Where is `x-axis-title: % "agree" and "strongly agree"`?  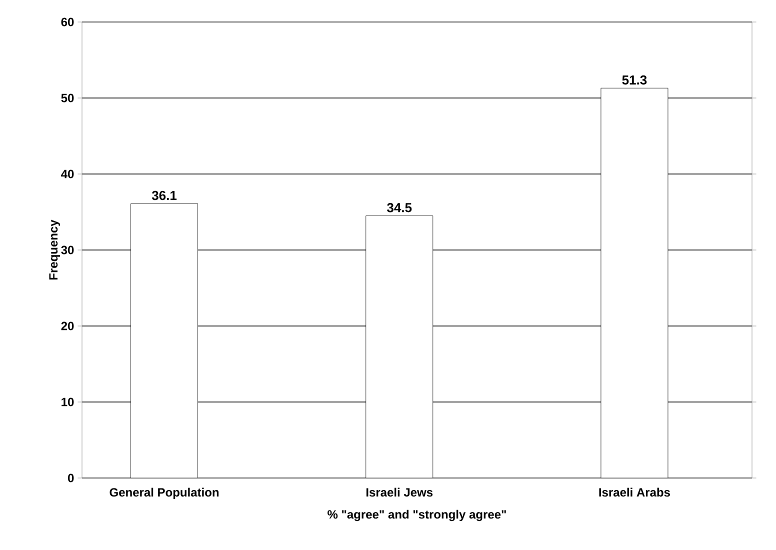
x-axis-title: % "agree" and "strongly agree" is located at coordinates (417, 516).